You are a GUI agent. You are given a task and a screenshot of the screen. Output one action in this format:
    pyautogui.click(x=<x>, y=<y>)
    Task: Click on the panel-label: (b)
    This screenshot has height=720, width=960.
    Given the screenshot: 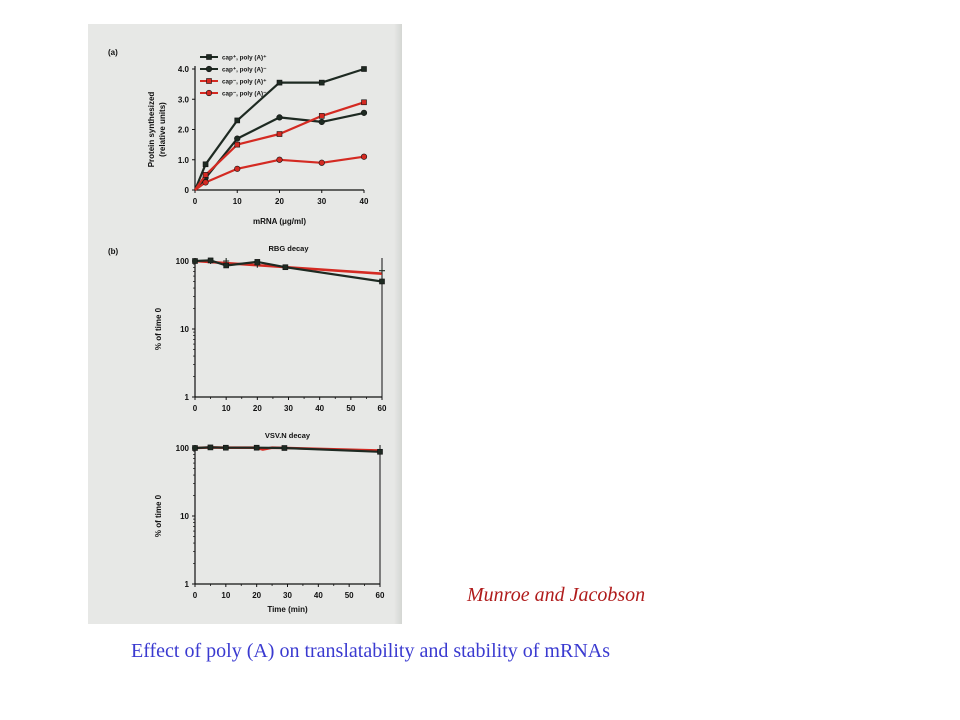 What is the action you would take?
    pyautogui.click(x=113, y=251)
    